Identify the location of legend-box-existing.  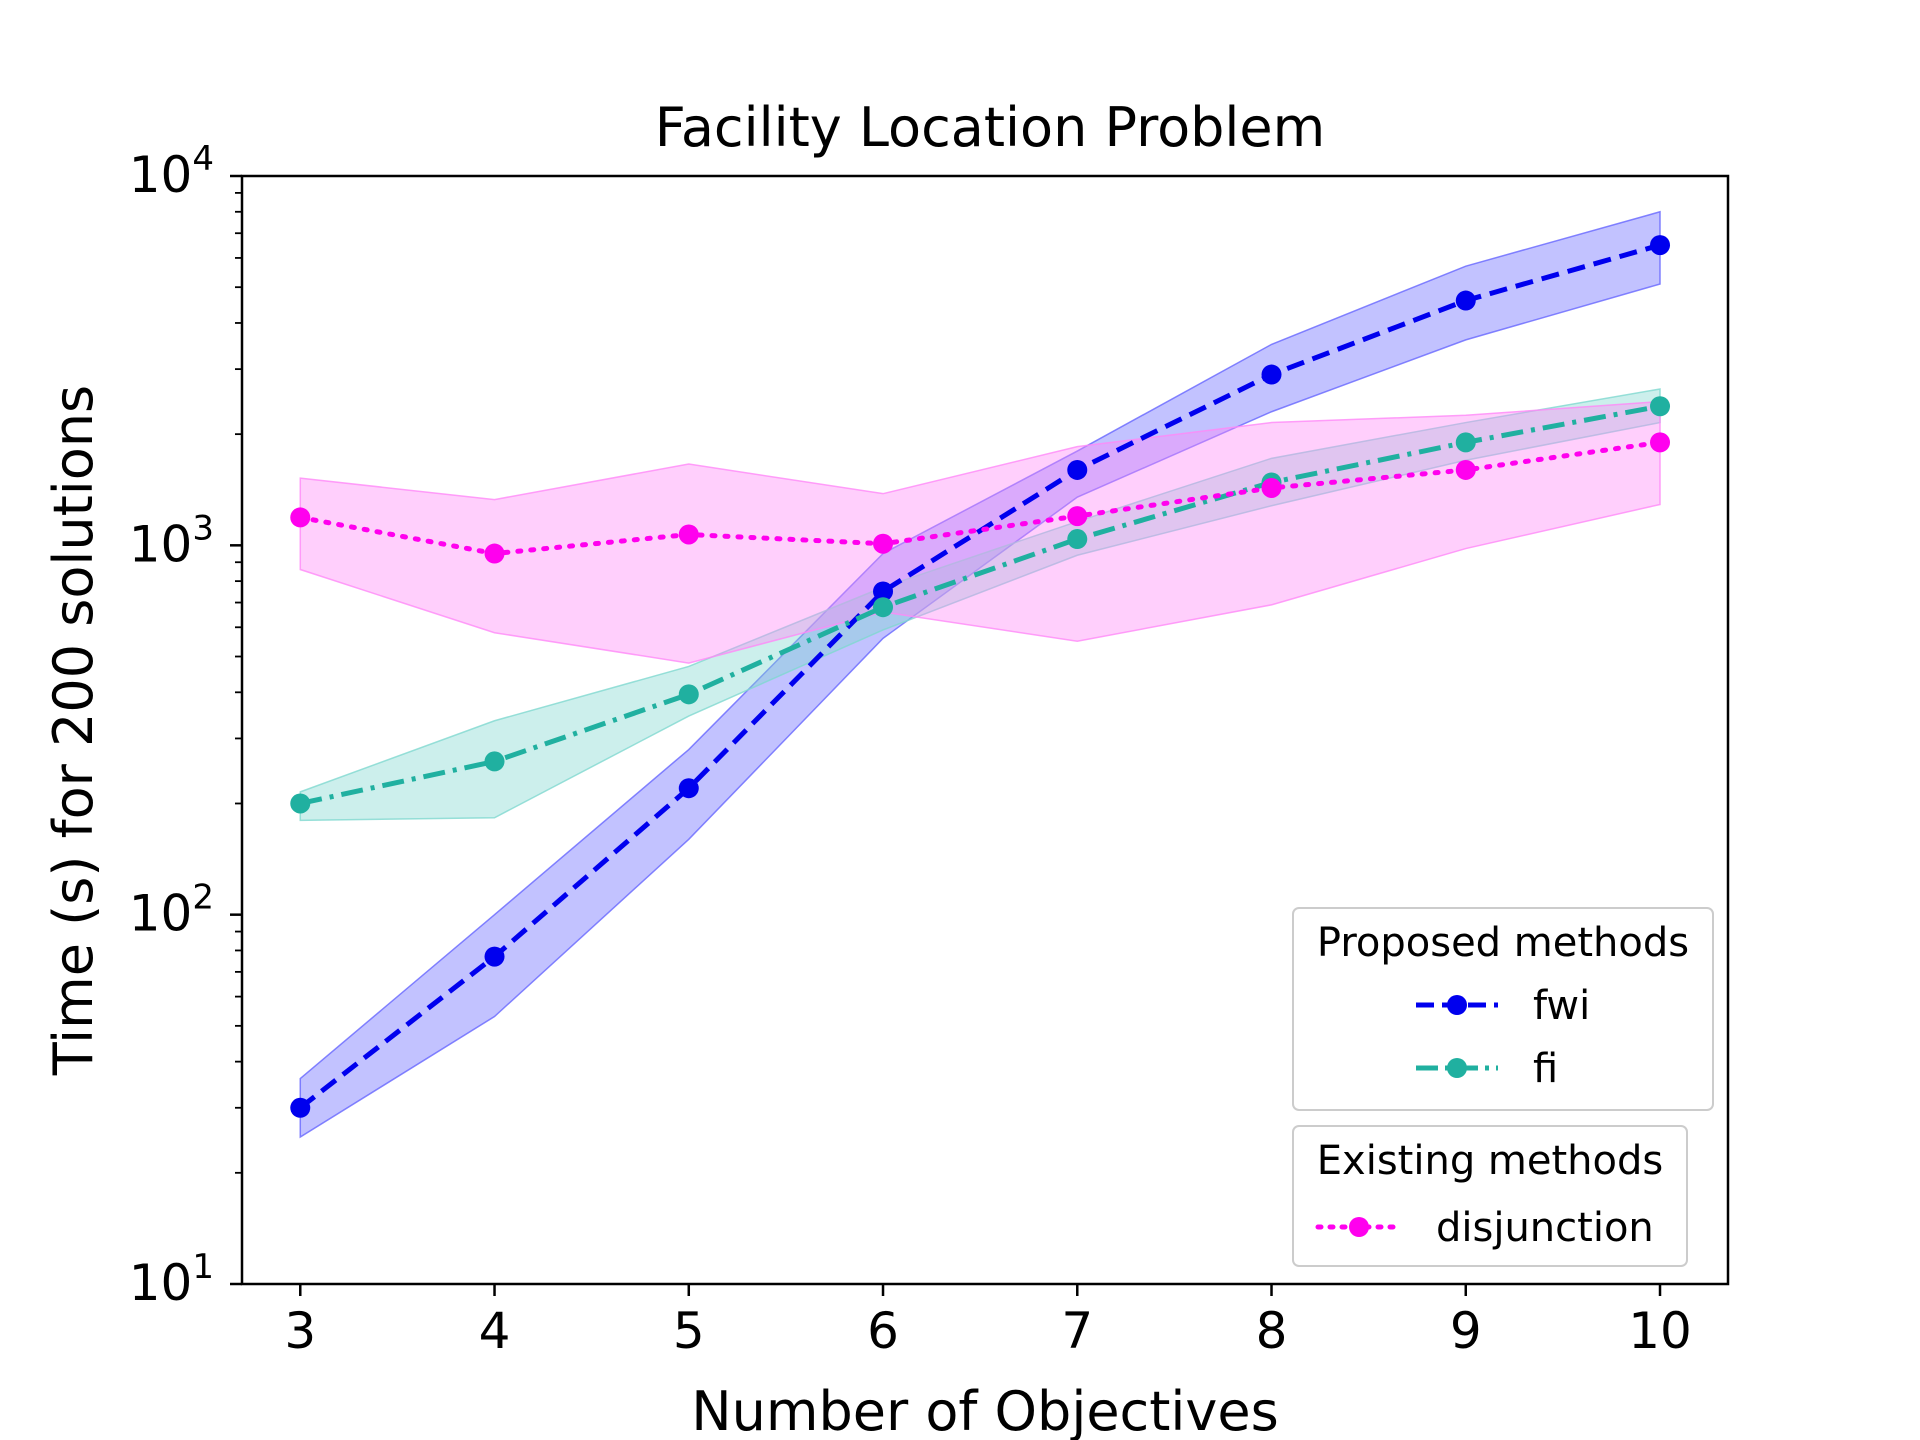
(1490, 1196).